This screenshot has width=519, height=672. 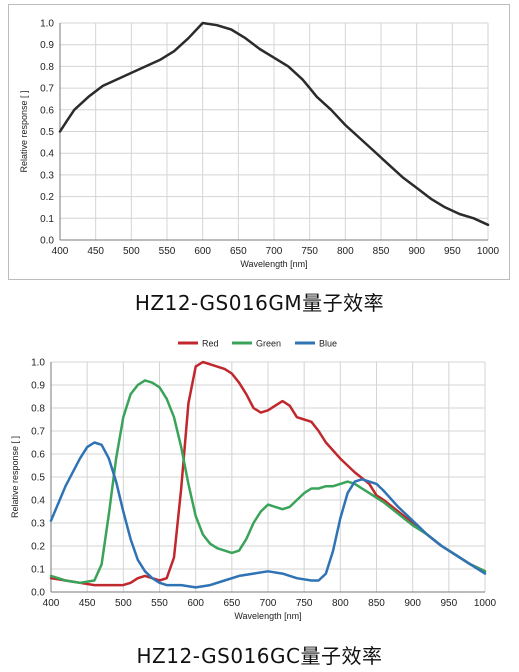 What do you see at coordinates (328, 344) in the screenshot?
I see `legend-label-blue: Blue` at bounding box center [328, 344].